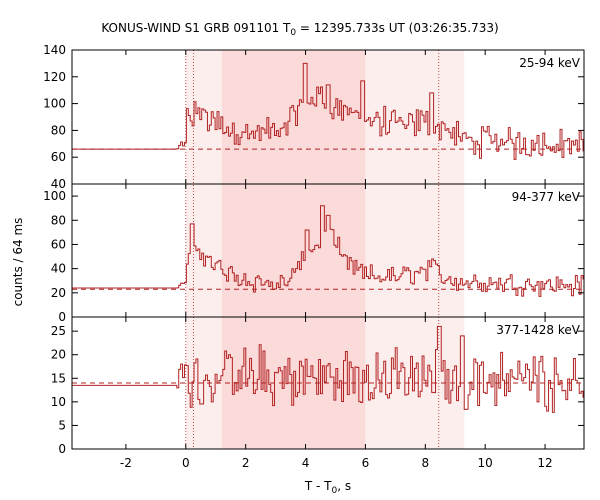  I want to click on x-axis-label-subscript: 0, so click(335, 491).